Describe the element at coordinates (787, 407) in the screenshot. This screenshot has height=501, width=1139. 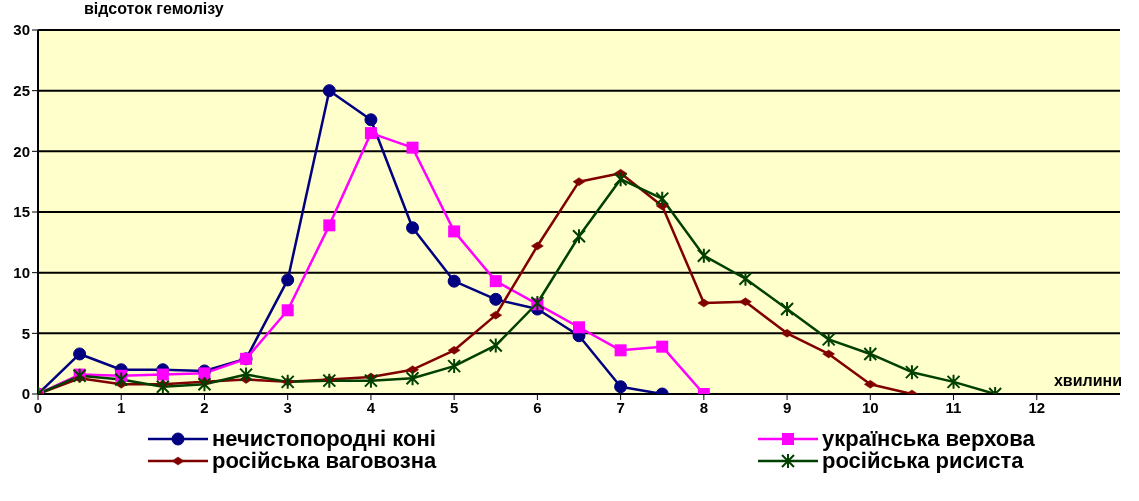
I see `x-tick-label: 9` at that location.